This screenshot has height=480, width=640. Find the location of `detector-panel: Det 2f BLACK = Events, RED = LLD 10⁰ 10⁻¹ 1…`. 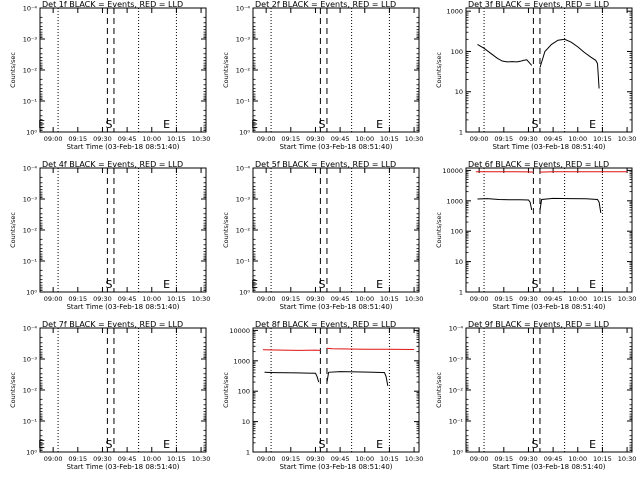

detector-panel: Det 2f BLACK = Events, RED = LLD 10⁰ 10⁻¹ 1… is located at coordinates (322, 75).